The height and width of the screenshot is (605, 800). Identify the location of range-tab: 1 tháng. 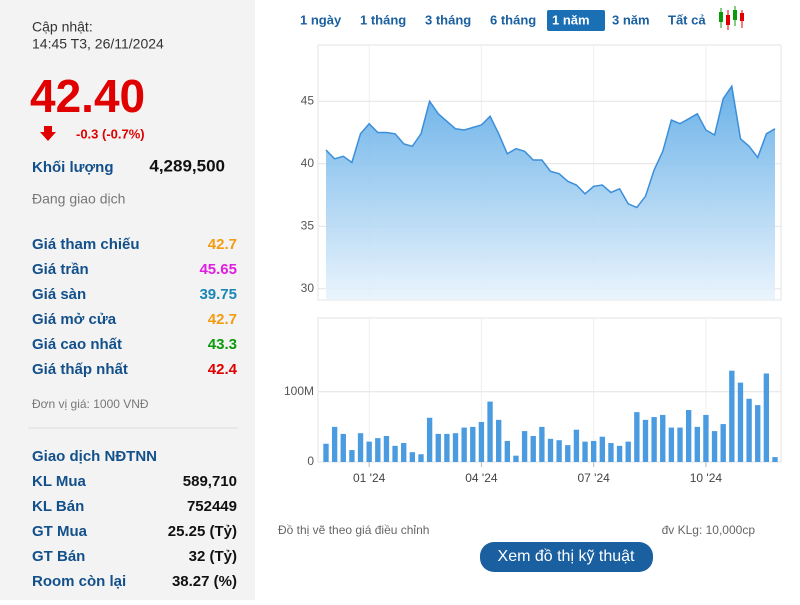
(383, 19).